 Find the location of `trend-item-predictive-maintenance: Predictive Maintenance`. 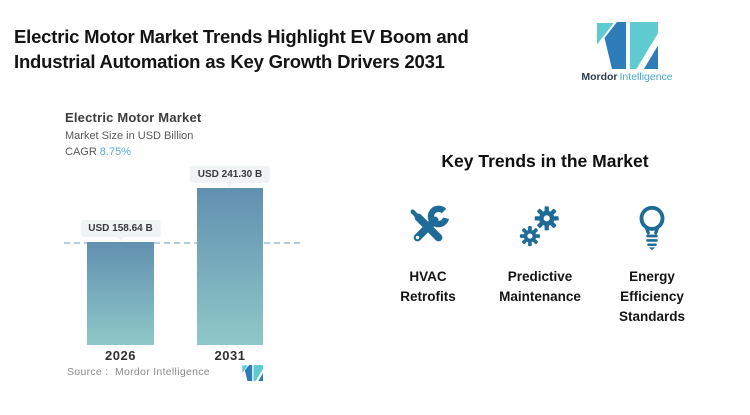

trend-item-predictive-maintenance: Predictive Maintenance is located at coordinates (540, 265).